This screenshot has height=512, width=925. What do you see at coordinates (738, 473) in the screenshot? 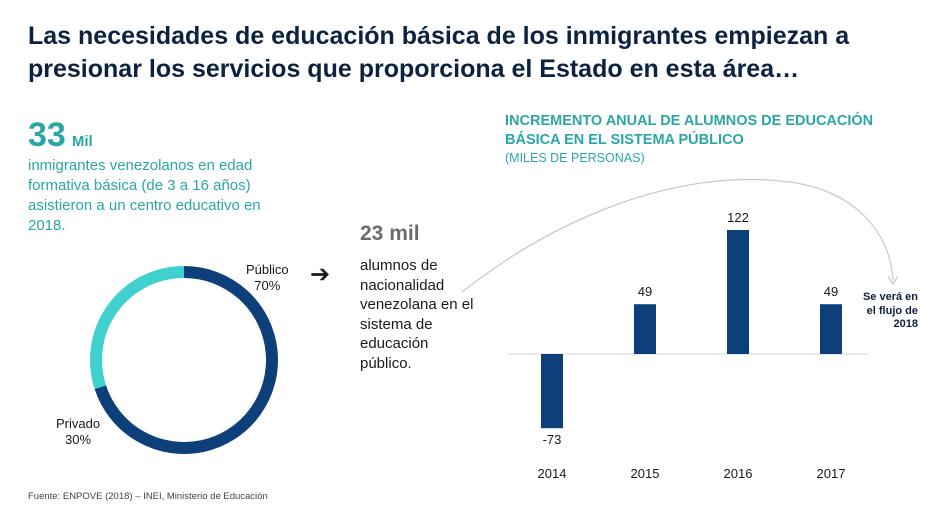
I see `x-tick-2016: 2016` at bounding box center [738, 473].